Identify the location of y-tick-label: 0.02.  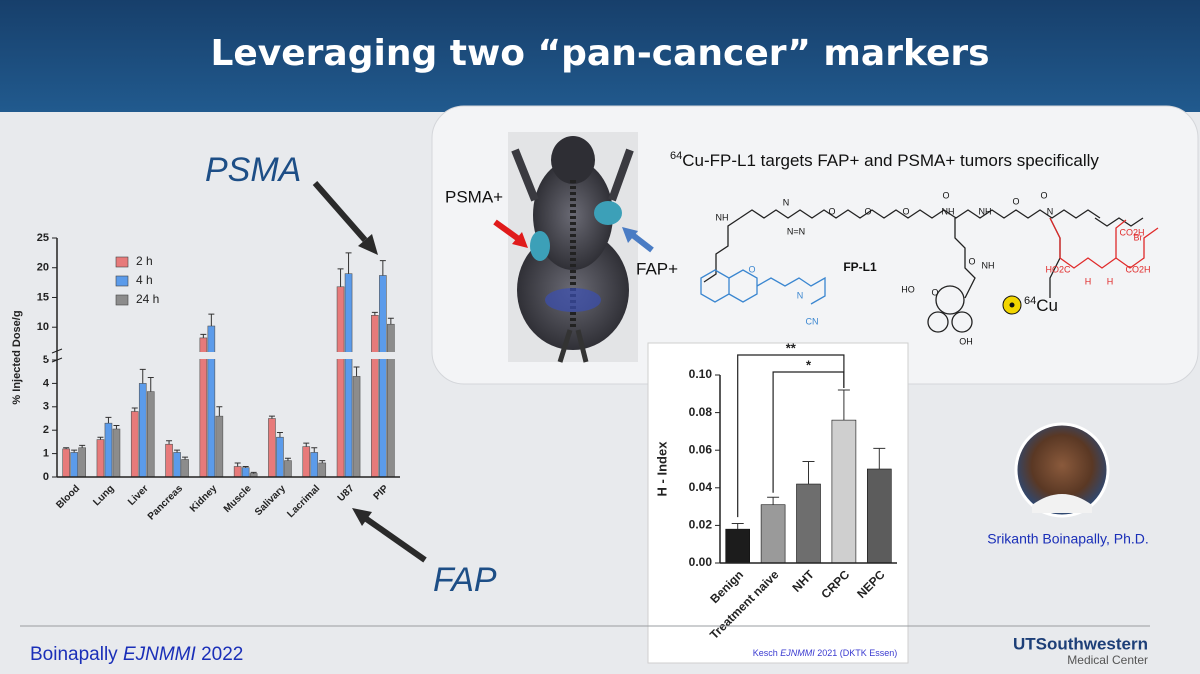
(701, 525).